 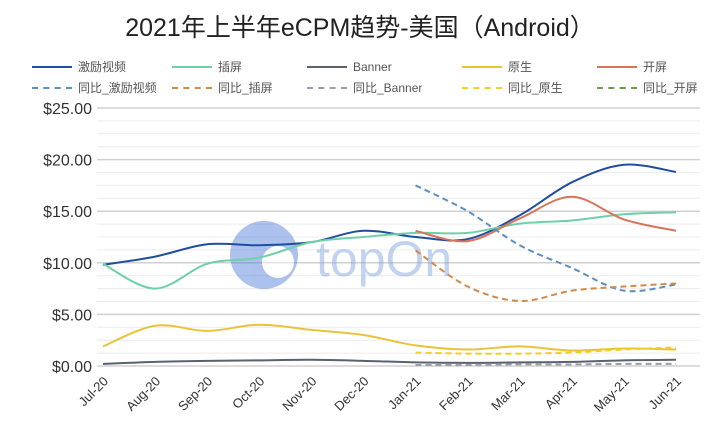 I want to click on legend-item: 同比_激励视频, so click(x=102, y=87).